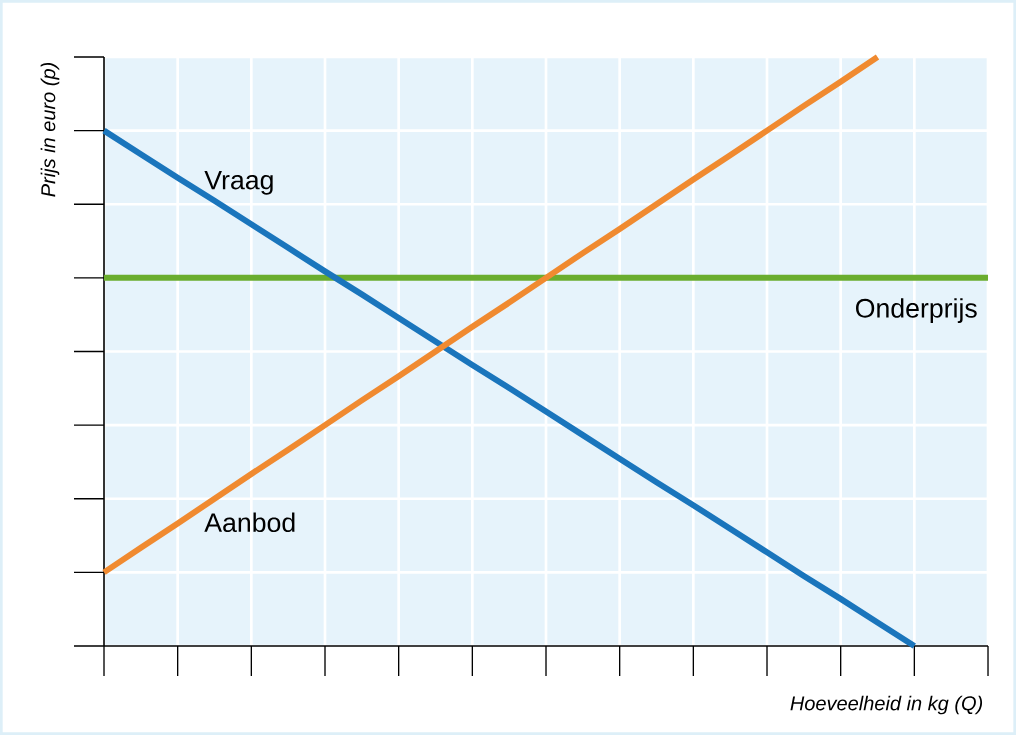 Image resolution: width=1016 pixels, height=735 pixels. I want to click on series-label: Aanbod, so click(249, 522).